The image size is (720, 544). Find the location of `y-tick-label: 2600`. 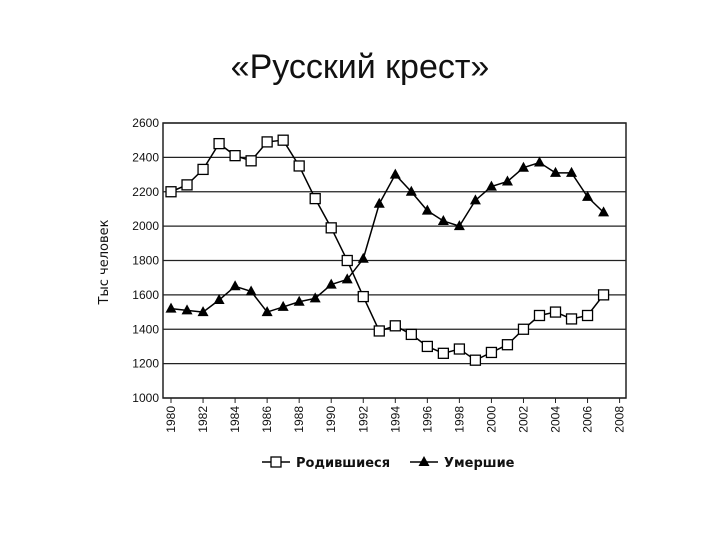

y-tick-label: 2600 is located at coordinates (145, 123).